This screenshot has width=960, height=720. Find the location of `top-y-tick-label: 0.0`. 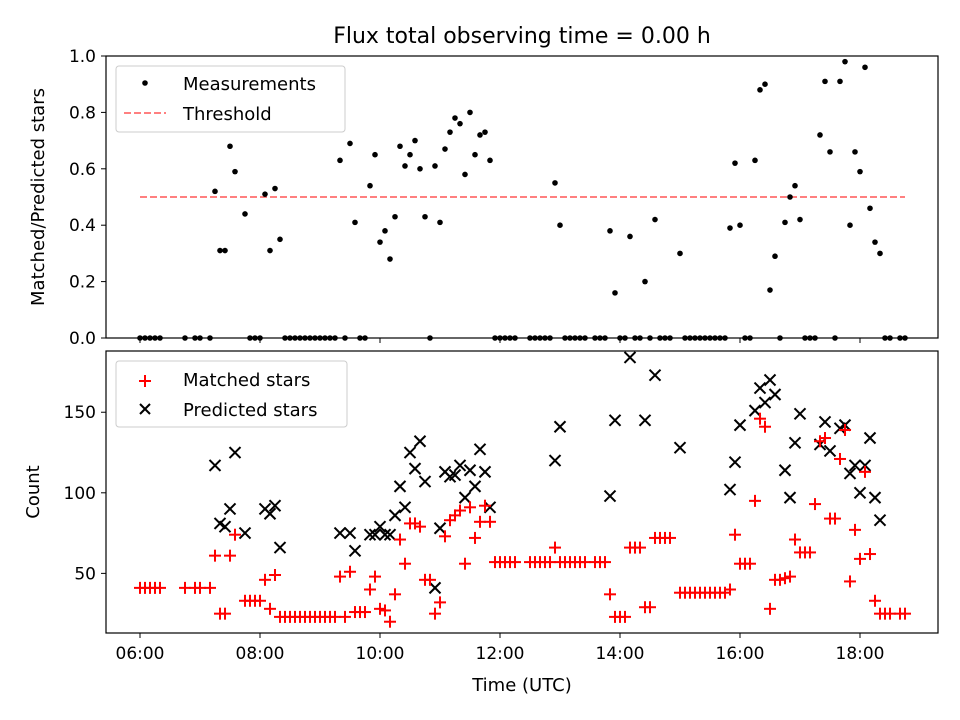

top-y-tick-label: 0.0 is located at coordinates (82, 339).